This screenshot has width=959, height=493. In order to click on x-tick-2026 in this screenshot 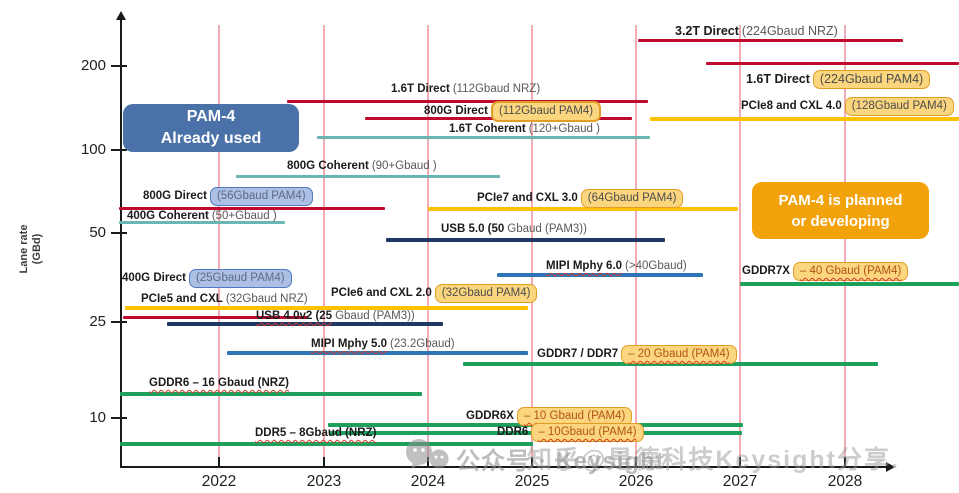, I will do `click(636, 462)`.